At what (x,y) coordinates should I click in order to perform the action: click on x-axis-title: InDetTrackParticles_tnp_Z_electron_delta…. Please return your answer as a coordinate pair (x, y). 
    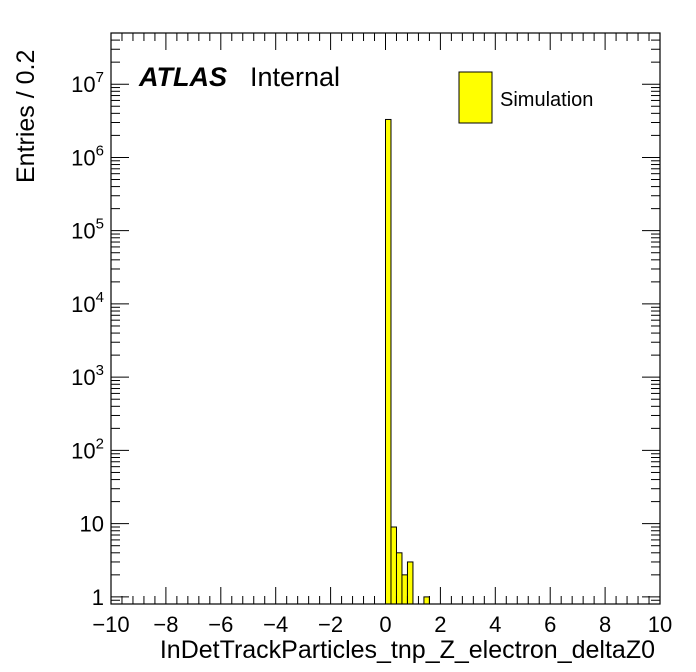
    Looking at the image, I should click on (407, 650).